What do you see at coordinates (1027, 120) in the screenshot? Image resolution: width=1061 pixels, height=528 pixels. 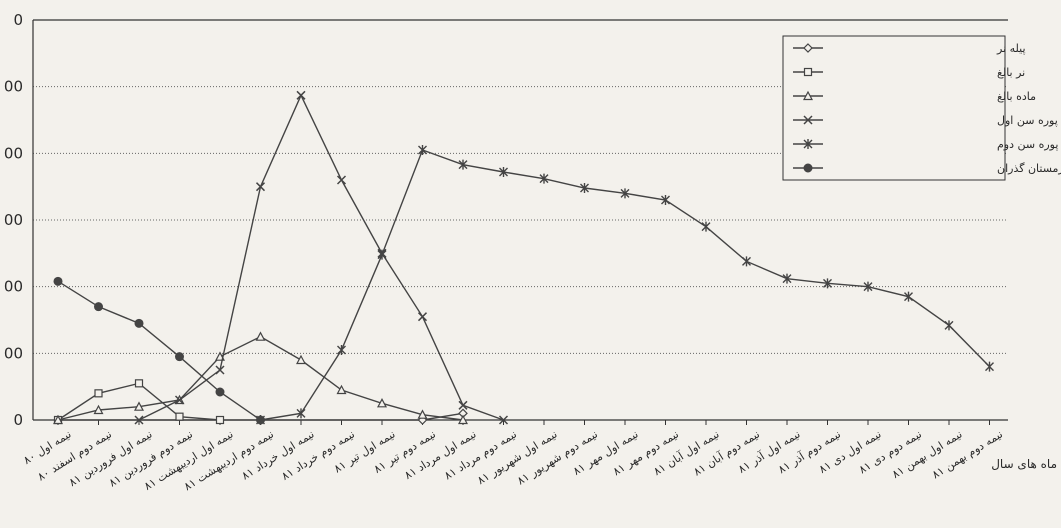 I see `legend-label: پوره سن اول` at bounding box center [1027, 120].